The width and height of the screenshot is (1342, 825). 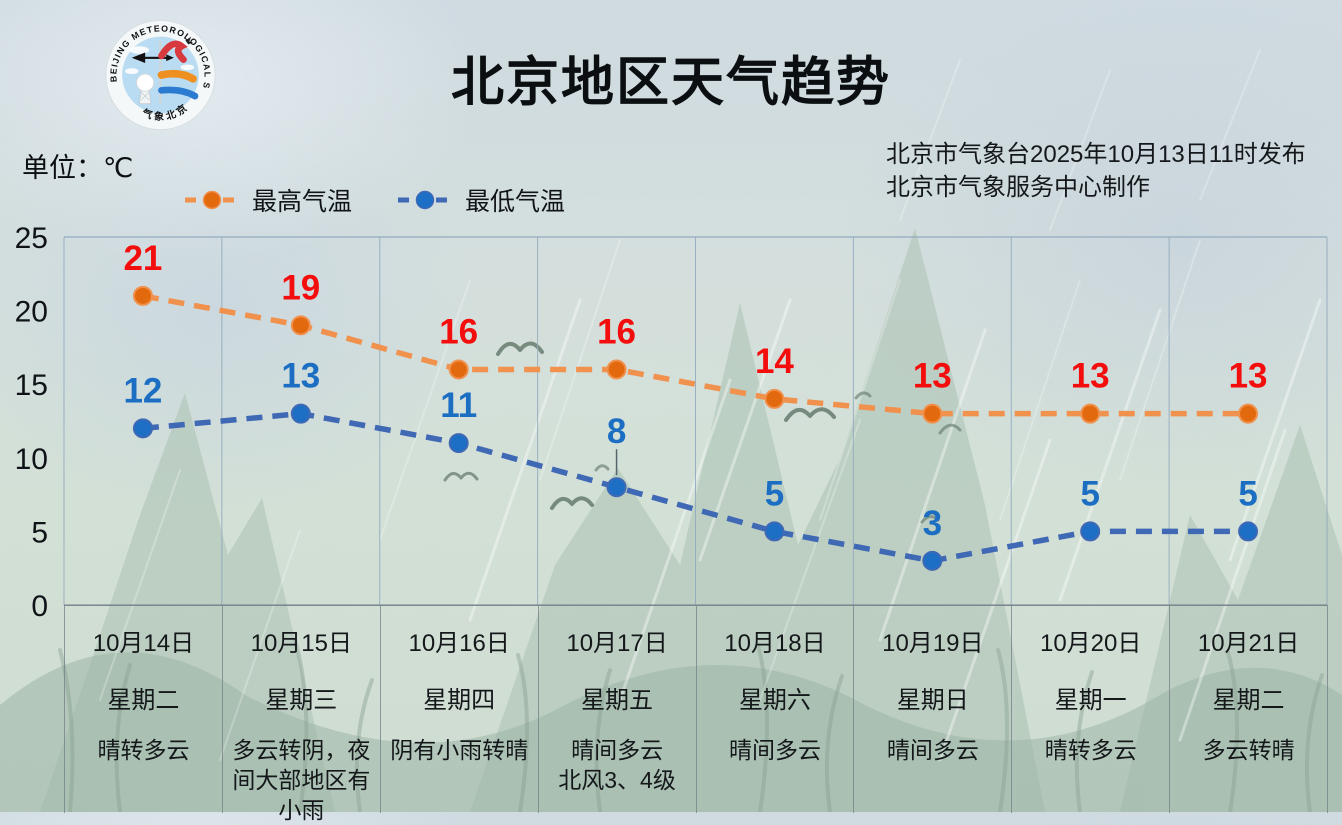 What do you see at coordinates (300, 376) in the screenshot?
I see `low-temp-value-label: 13` at bounding box center [300, 376].